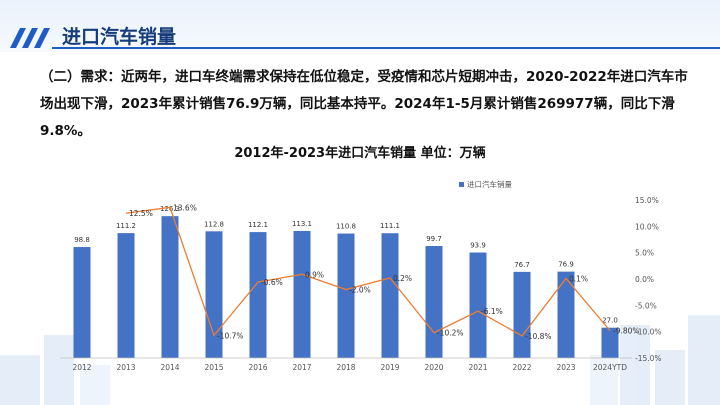  Describe the element at coordinates (522, 314) in the screenshot. I see `bar-2022` at that location.